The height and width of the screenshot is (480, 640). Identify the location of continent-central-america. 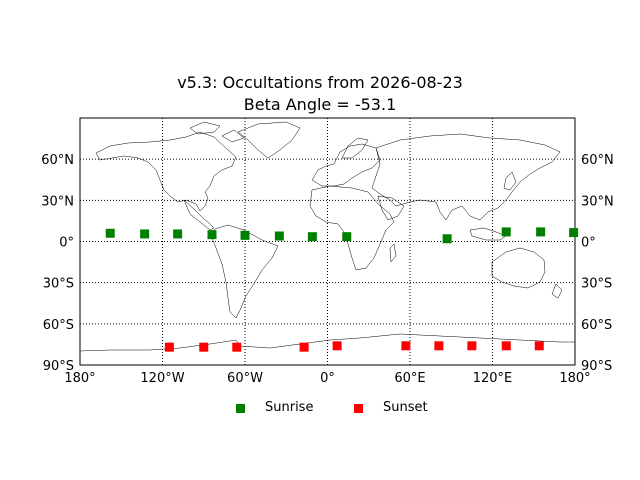
(199, 215).